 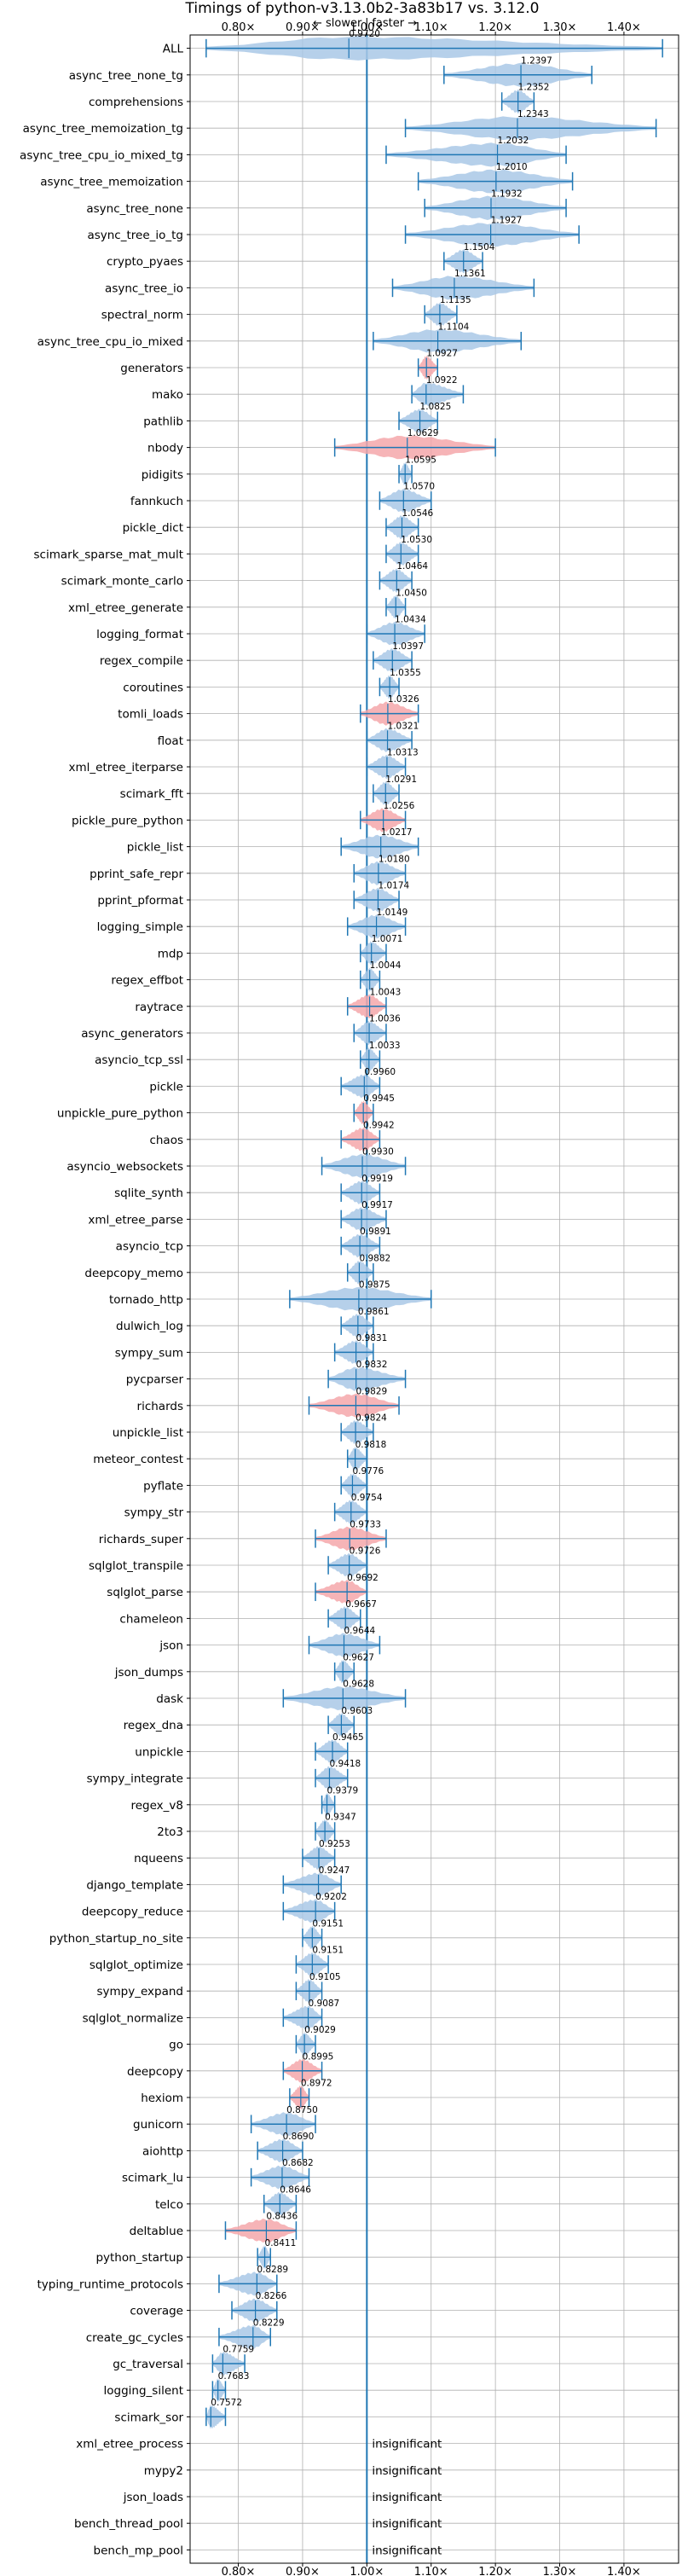 I want to click on benchmark-label: ALL, so click(x=174, y=49).